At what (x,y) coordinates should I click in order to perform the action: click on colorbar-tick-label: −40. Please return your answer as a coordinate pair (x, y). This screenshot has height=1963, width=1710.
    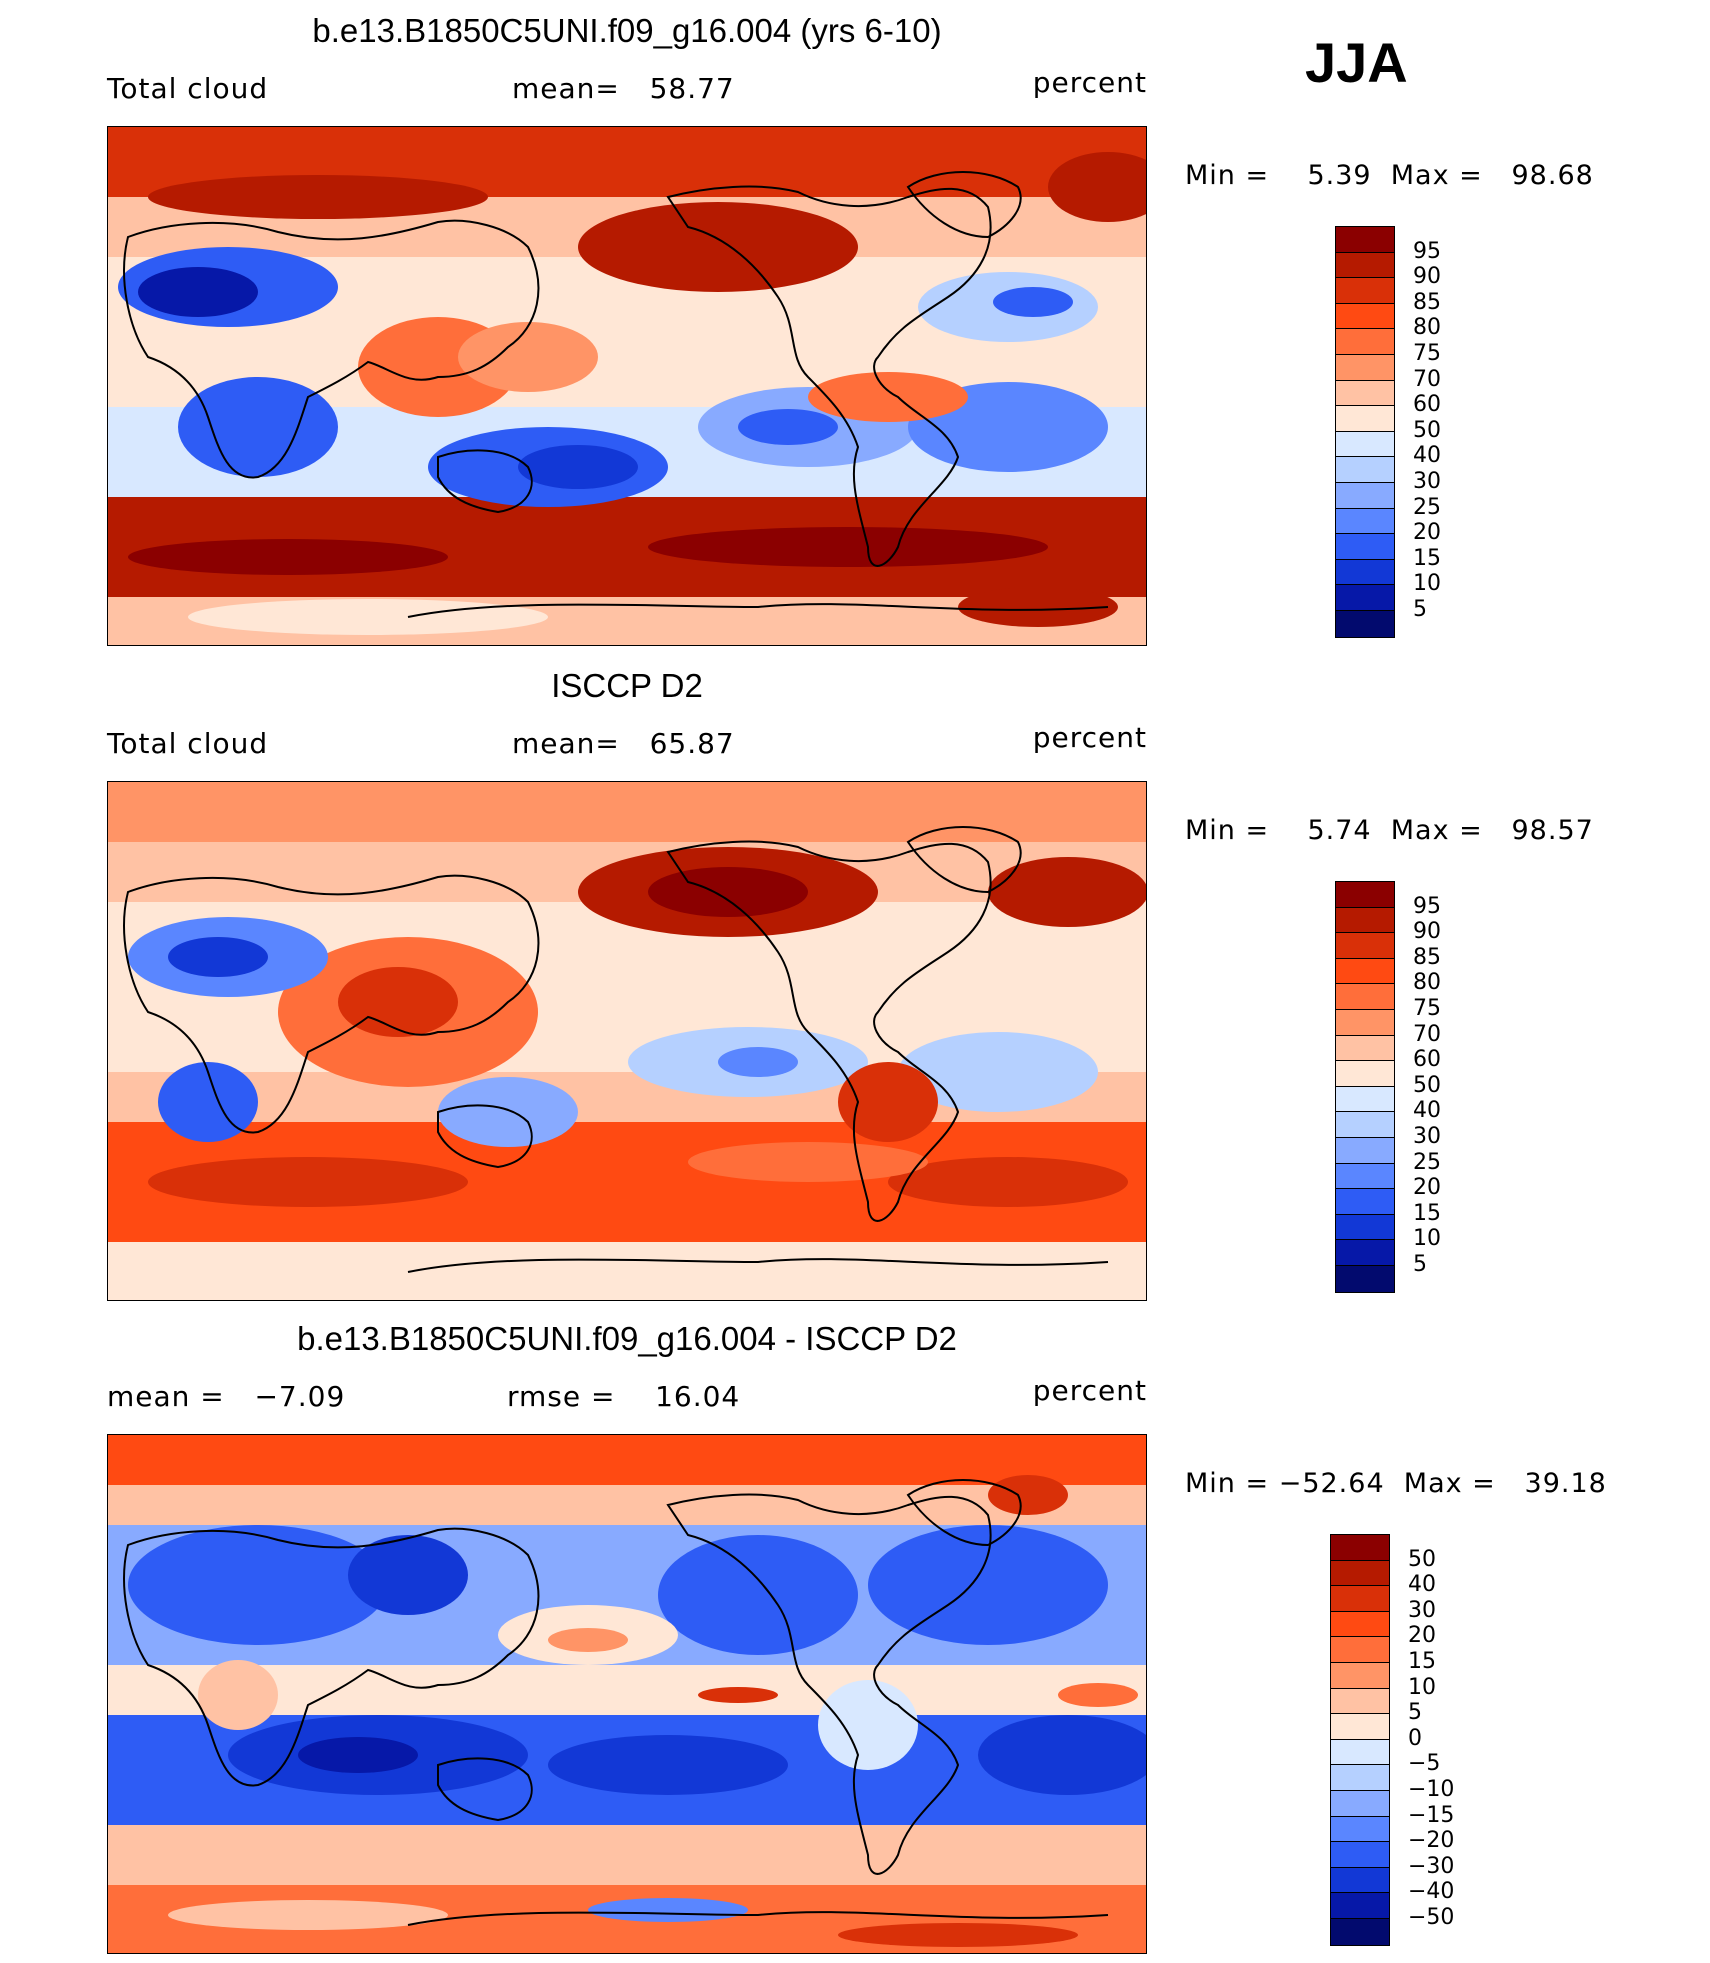
    Looking at the image, I should click on (1431, 1892).